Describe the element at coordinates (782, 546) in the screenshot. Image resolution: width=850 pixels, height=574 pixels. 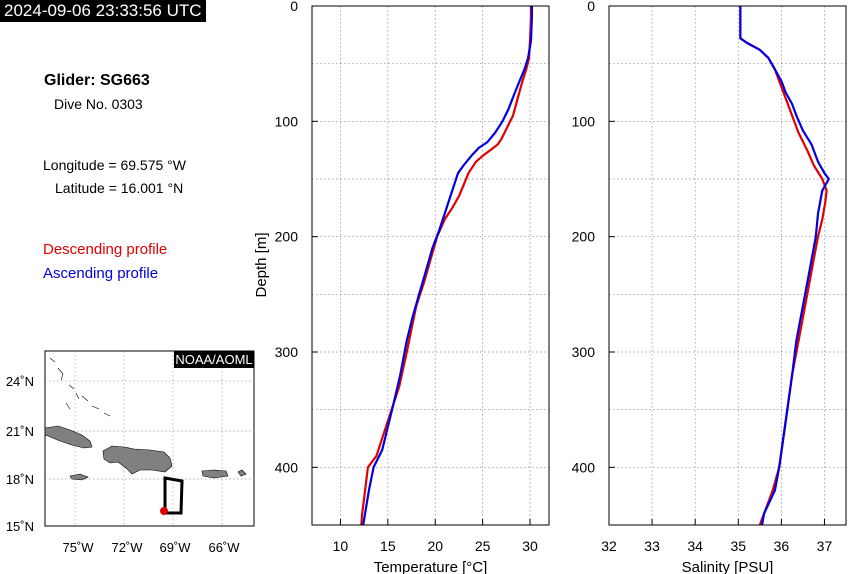
I see `sal-x-tick-label: 36` at that location.